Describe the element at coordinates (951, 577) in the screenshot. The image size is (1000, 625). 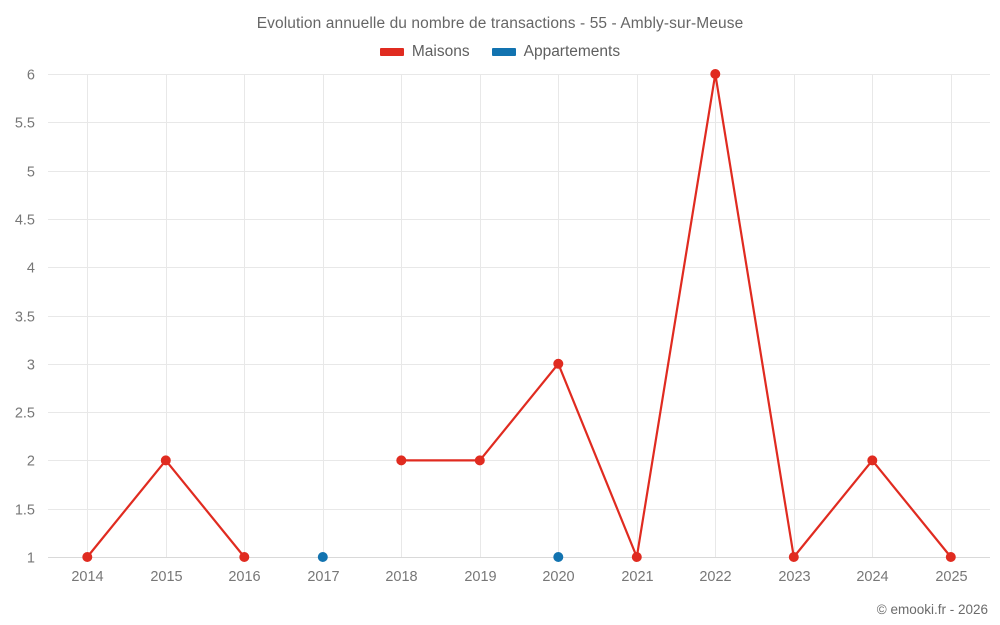
I see `x-axis-tick-label: 2025` at that location.